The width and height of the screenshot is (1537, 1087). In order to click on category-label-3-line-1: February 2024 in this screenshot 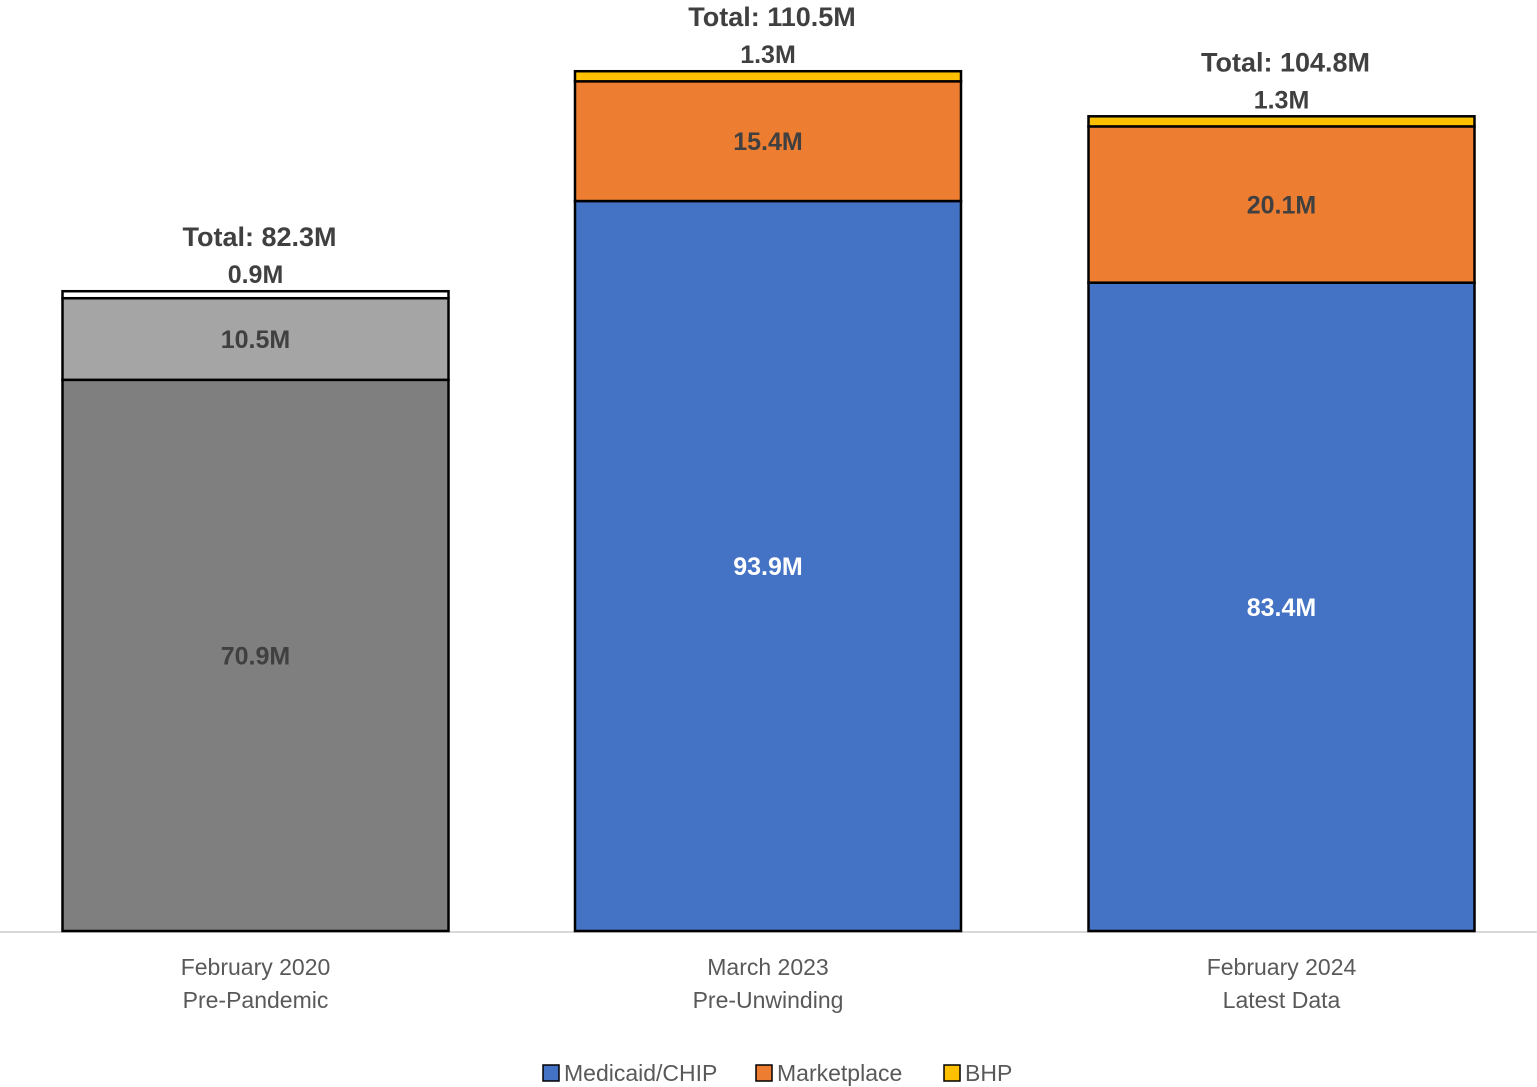, I will do `click(1282, 967)`.